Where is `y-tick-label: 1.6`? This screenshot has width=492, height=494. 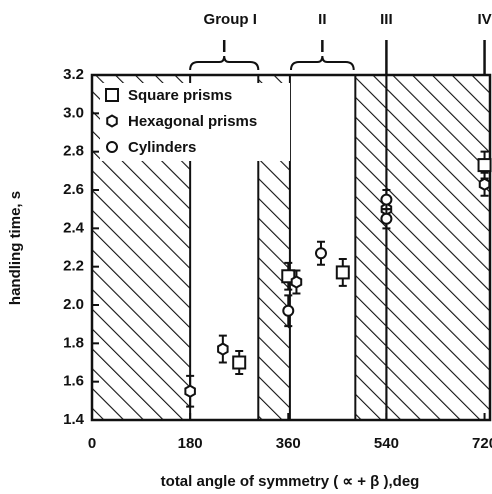 y-tick-label: 1.6 is located at coordinates (73, 381).